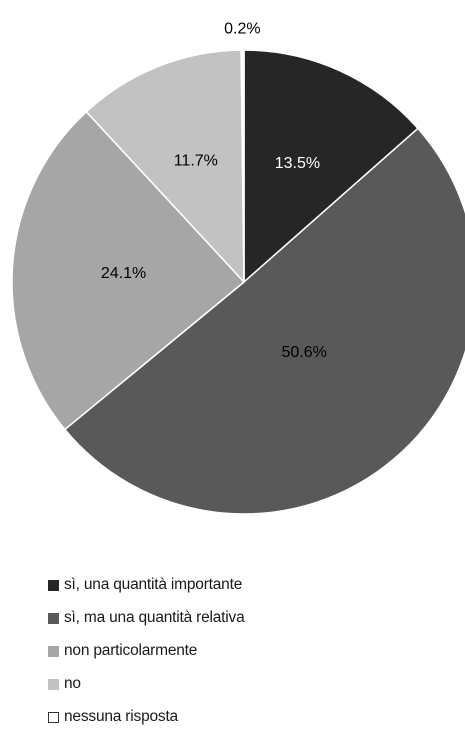 The image size is (465, 737). Describe the element at coordinates (304, 352) in the screenshot. I see `data-label-2: 50.6%` at that location.